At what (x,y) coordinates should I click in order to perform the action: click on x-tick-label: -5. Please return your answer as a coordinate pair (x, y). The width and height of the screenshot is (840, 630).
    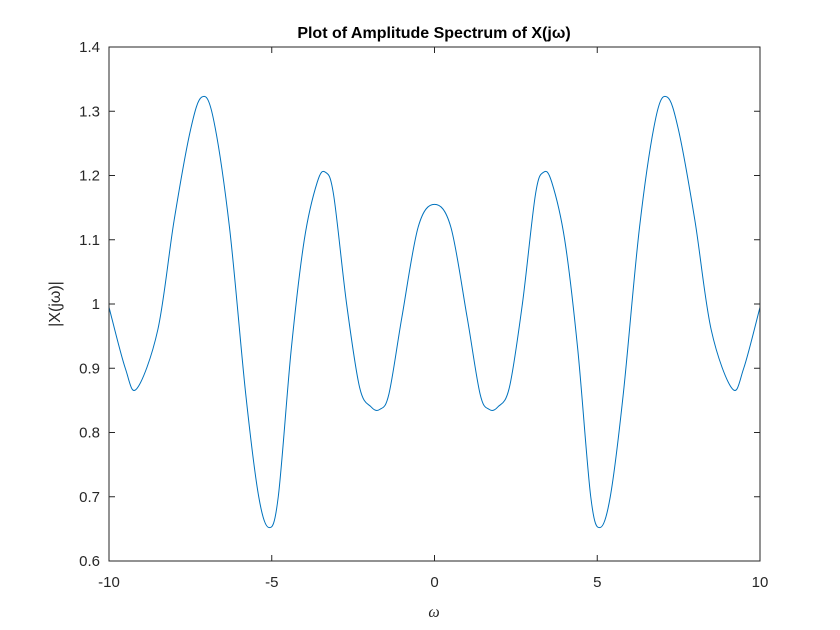
    Looking at the image, I should click on (271, 582).